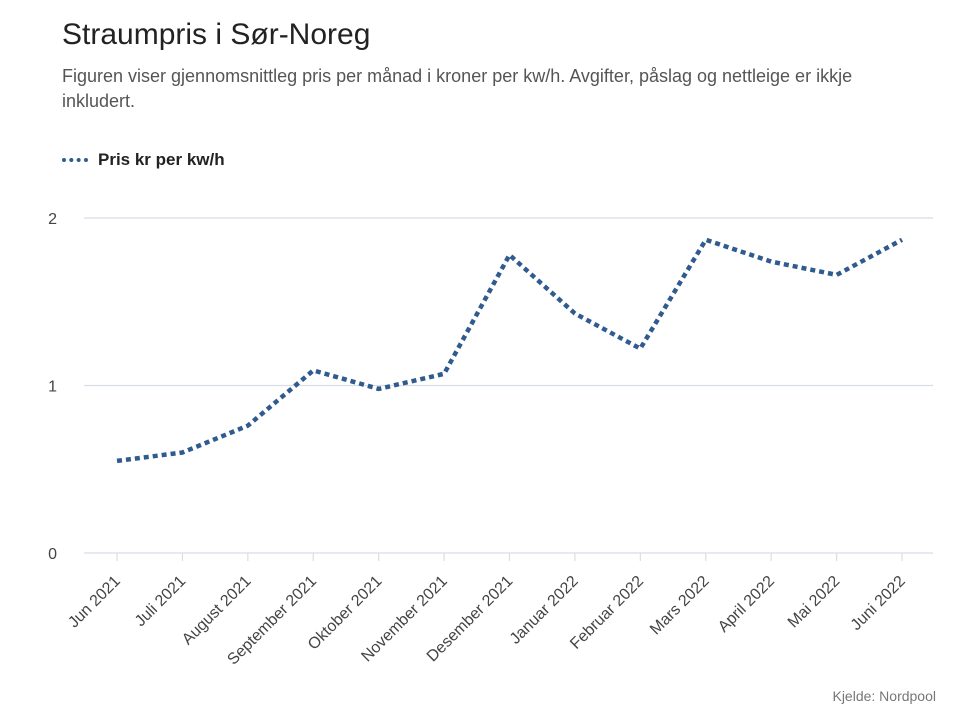  What do you see at coordinates (878, 603) in the screenshot?
I see `x-tick-label: Juni 2022` at bounding box center [878, 603].